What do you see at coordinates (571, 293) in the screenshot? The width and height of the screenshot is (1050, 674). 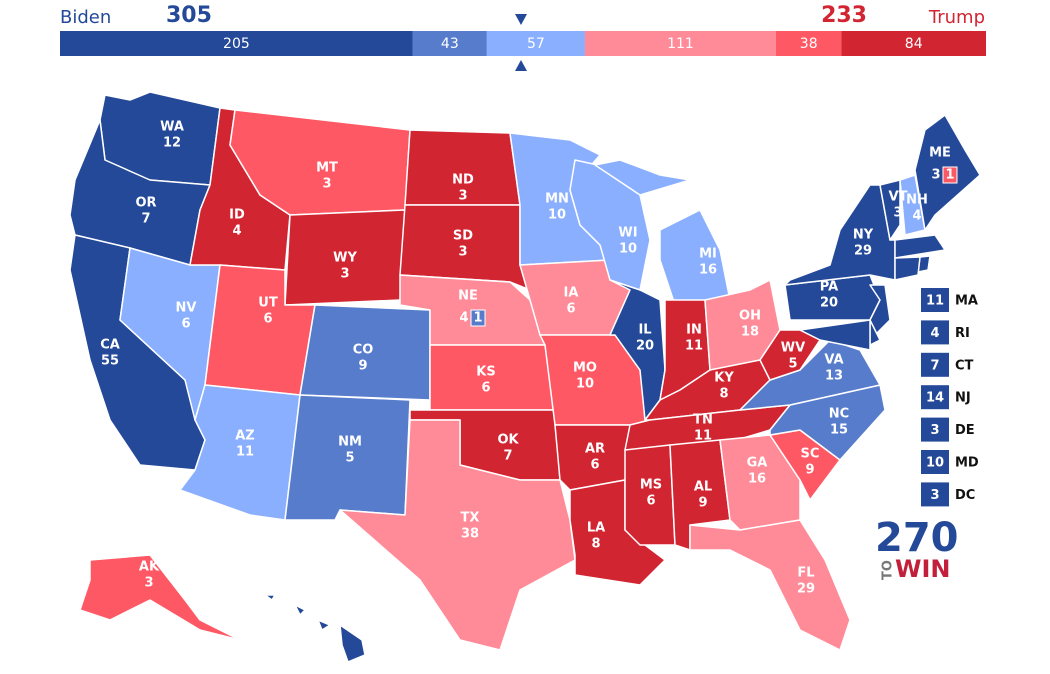 I see `state-abbr: IA` at bounding box center [571, 293].